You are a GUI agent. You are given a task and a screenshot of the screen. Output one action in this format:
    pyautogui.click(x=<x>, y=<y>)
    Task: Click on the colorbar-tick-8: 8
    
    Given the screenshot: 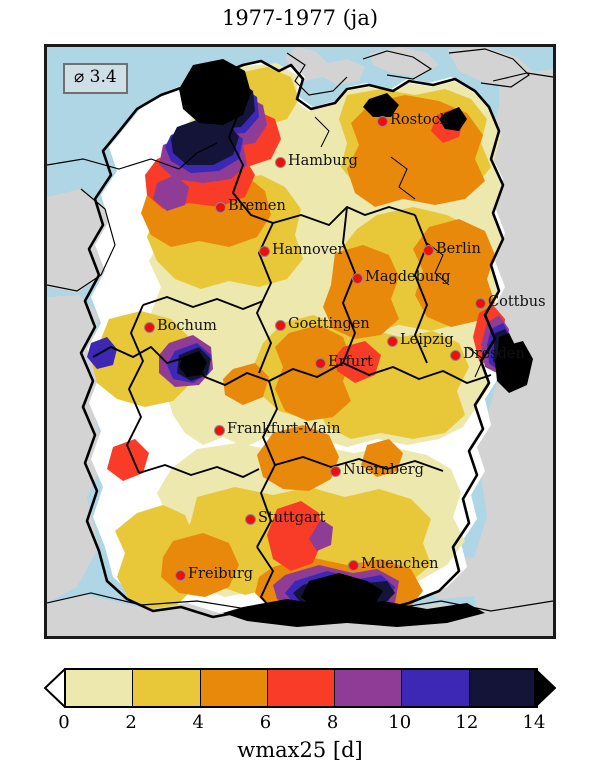 What is the action you would take?
    pyautogui.click(x=332, y=722)
    